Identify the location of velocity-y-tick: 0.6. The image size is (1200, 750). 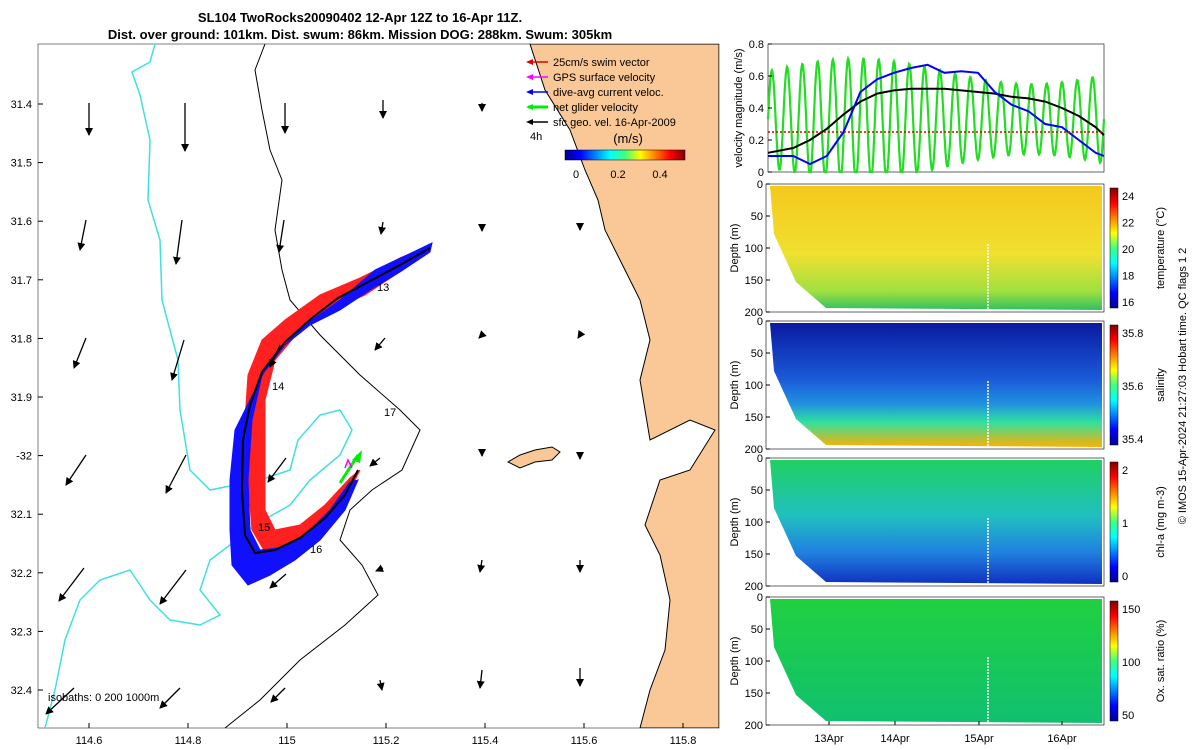
(756, 77).